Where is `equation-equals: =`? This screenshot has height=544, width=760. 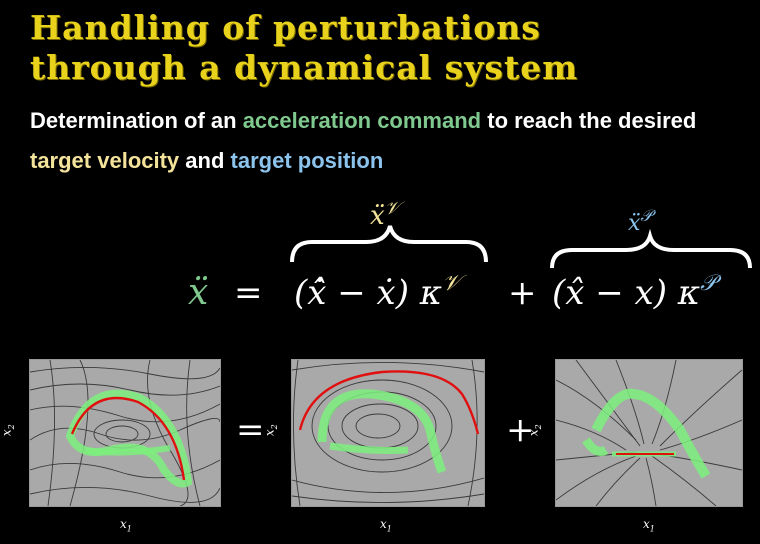
equation-equals: = is located at coordinates (248, 293).